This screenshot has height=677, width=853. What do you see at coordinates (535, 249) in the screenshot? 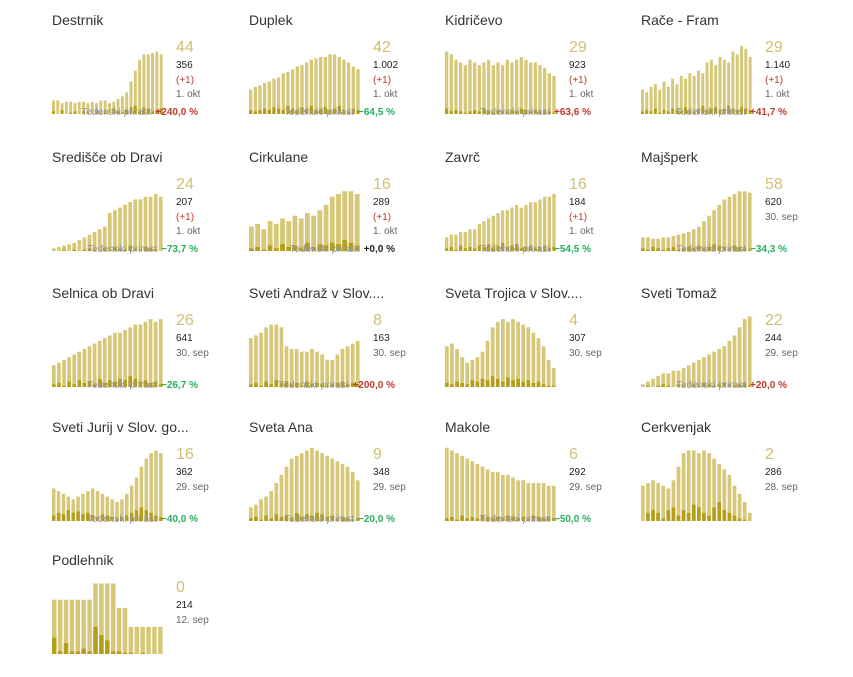
I see `weekly-growth: Tedenski prirast −54,5 %` at bounding box center [535, 249].